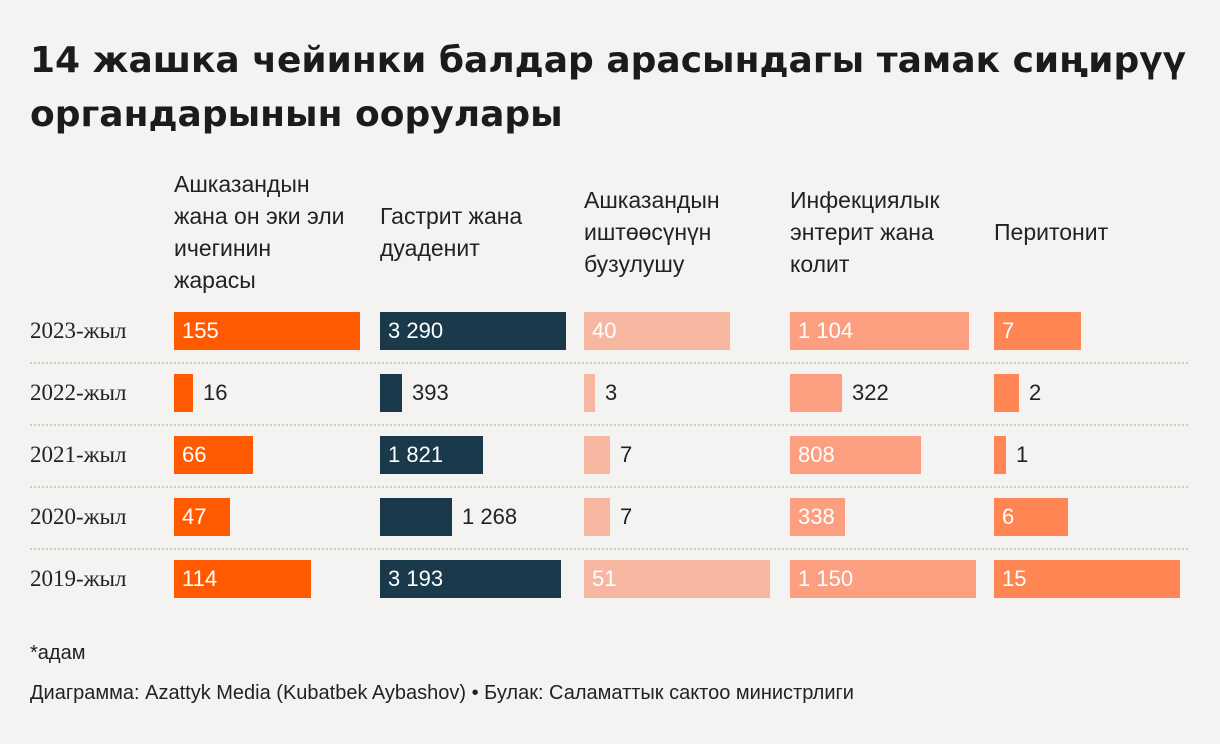 The width and height of the screenshot is (1220, 744). What do you see at coordinates (490, 516) in the screenshot?
I see `data-label: 1 268` at bounding box center [490, 516].